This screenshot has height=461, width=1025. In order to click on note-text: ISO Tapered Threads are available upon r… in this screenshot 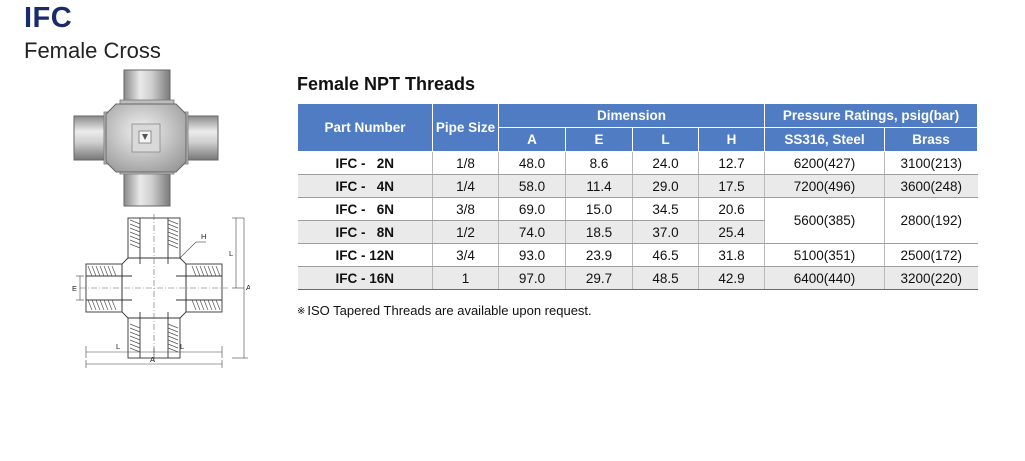, I will do `click(449, 310)`.